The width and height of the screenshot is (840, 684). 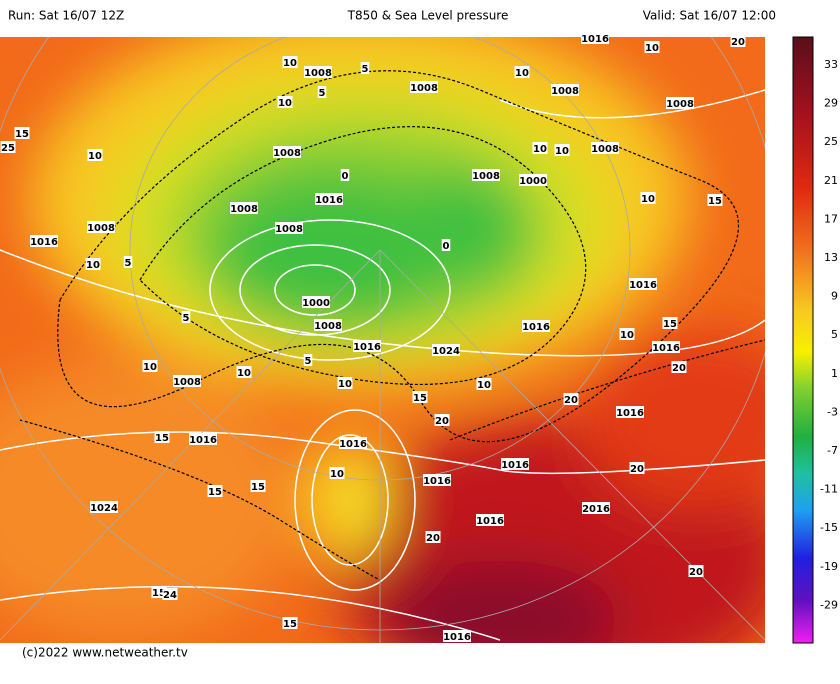 I want to click on valid-label: Valid: Sat 16/07 12:00, so click(x=709, y=16).